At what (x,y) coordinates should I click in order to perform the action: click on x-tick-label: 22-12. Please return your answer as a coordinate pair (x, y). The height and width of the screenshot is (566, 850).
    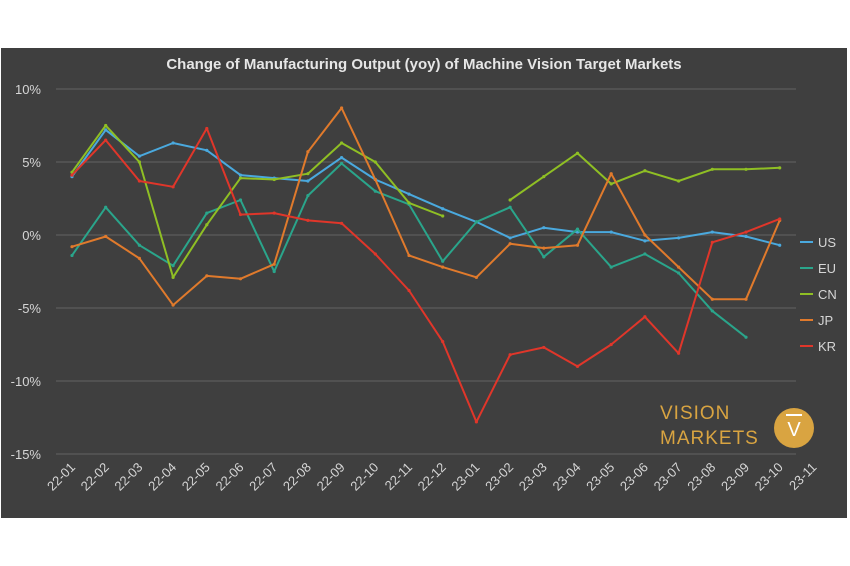
    Looking at the image, I should click on (432, 477).